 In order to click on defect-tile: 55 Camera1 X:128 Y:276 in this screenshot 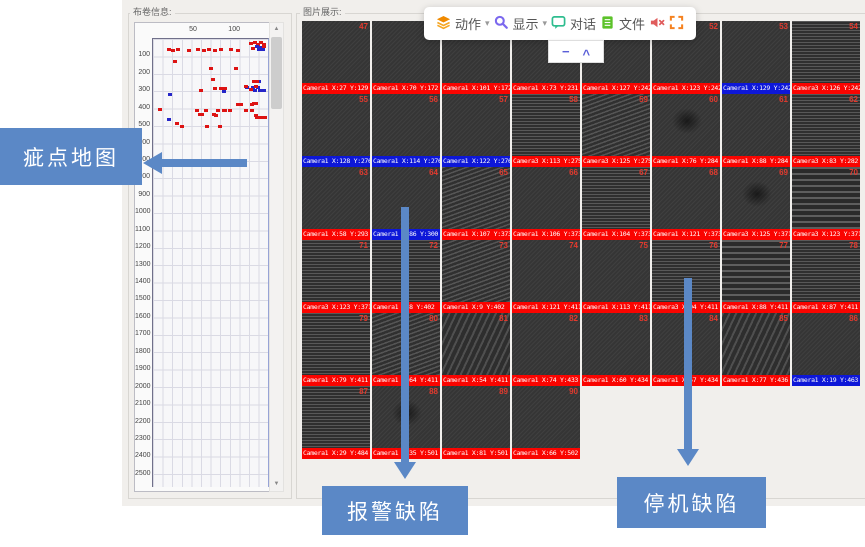, I will do `click(336, 130)`.